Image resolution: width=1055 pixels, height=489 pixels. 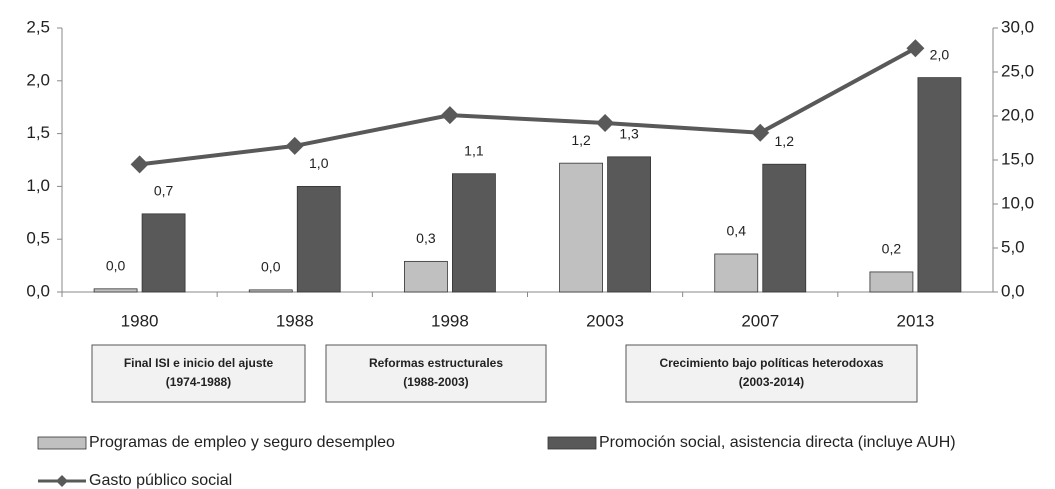 I want to click on period-range: (2003-2014), so click(x=771, y=382).